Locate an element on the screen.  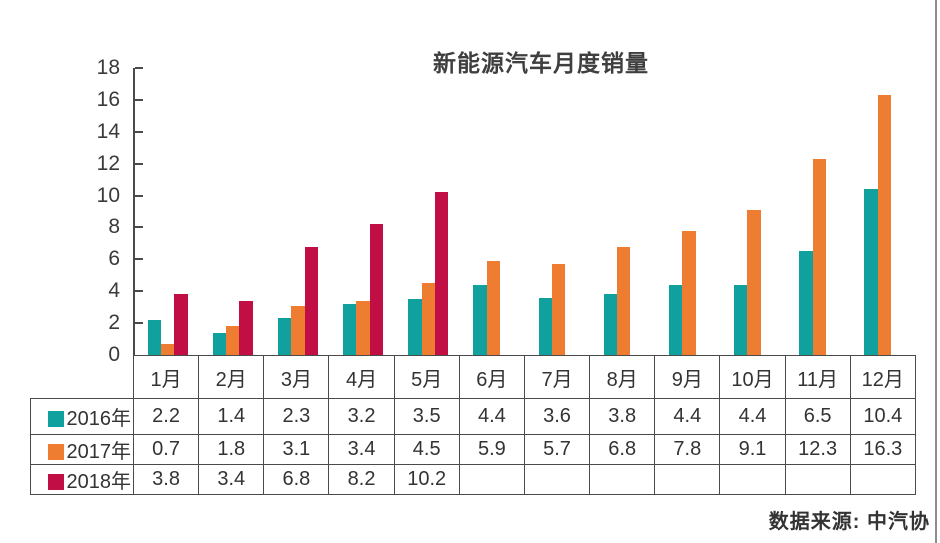
bar-2018年-2月 is located at coordinates (246, 327).